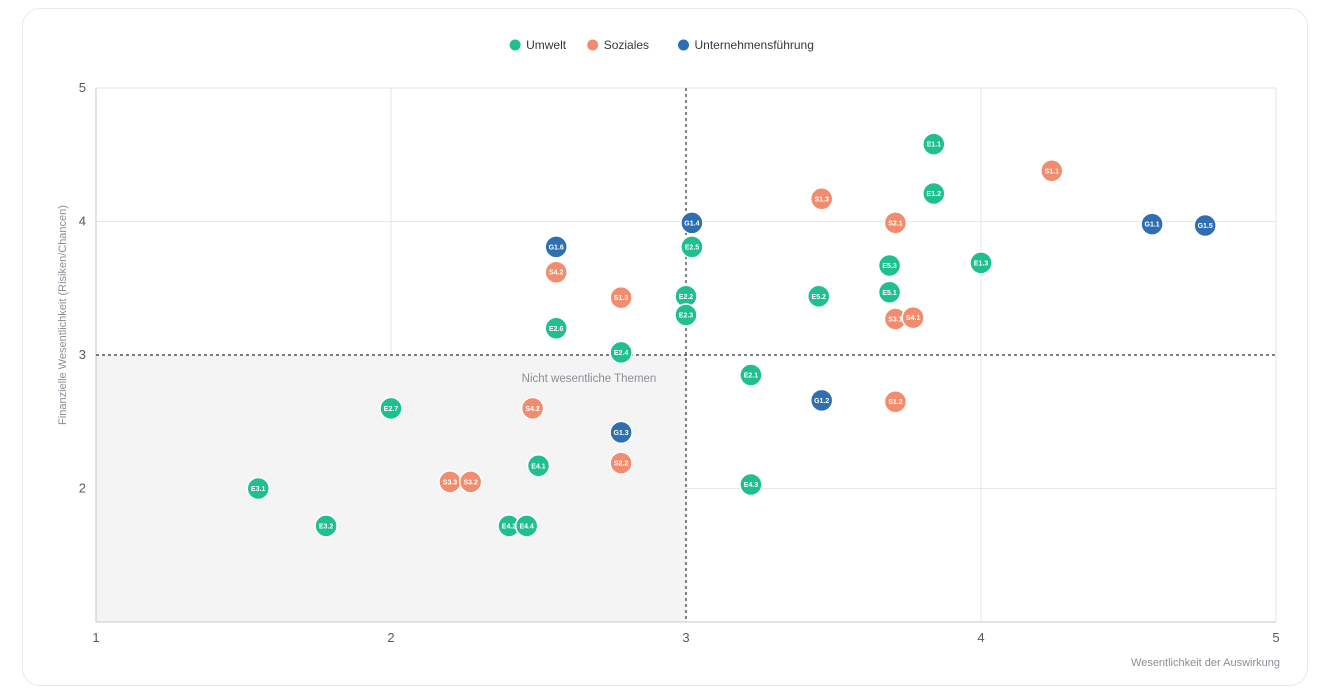  I want to click on point-label: E3.1, so click(258, 489).